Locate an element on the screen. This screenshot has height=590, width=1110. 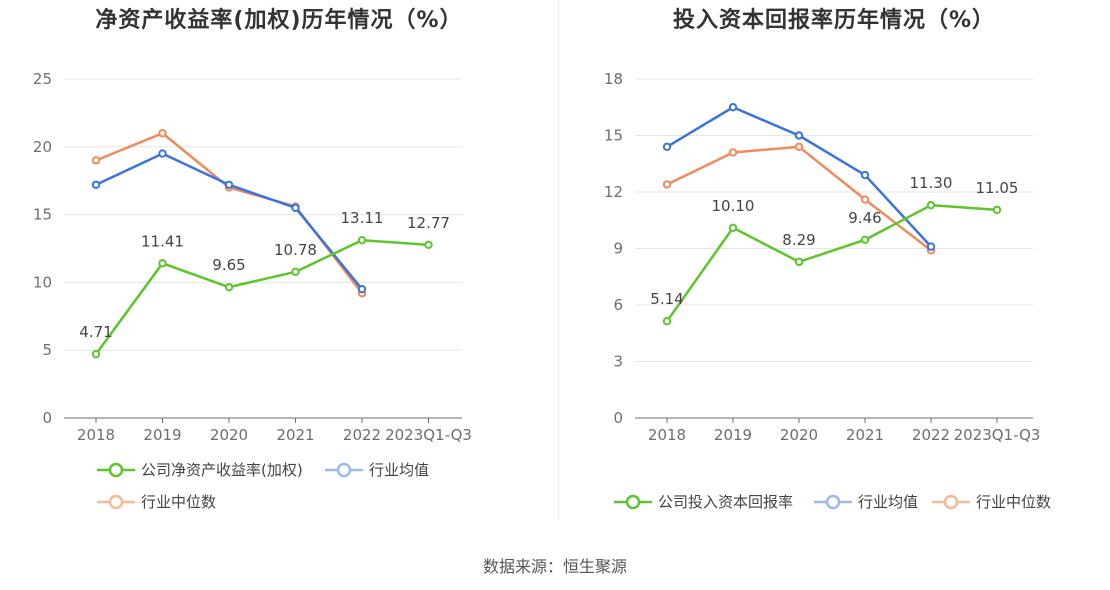
roe-x-tick-label: 2023Q1-Q3 is located at coordinates (428, 435).